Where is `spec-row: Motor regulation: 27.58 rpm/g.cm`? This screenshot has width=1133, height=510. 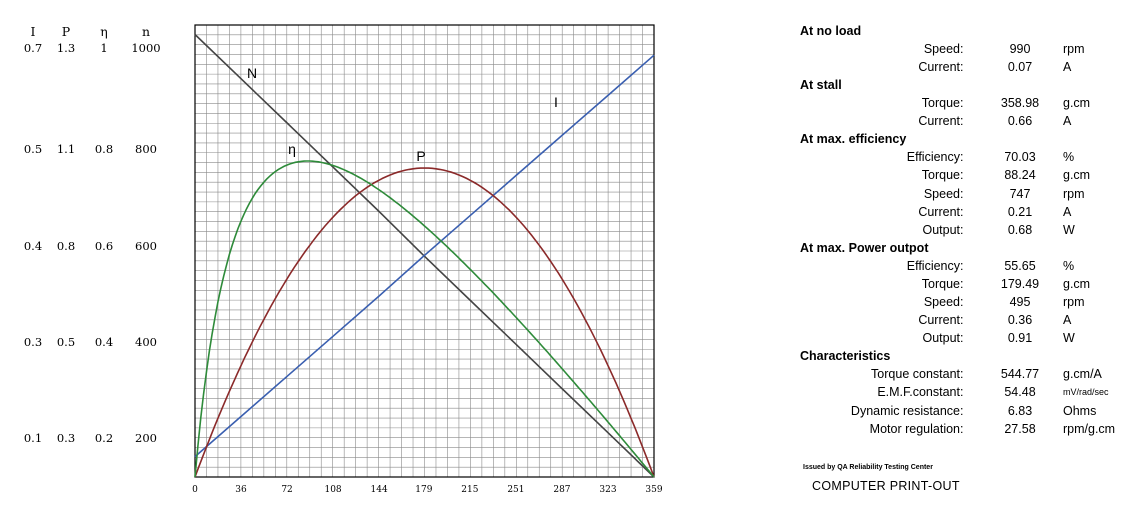
spec-row: Motor regulation: 27.58 rpm/g.cm is located at coordinates (965, 429).